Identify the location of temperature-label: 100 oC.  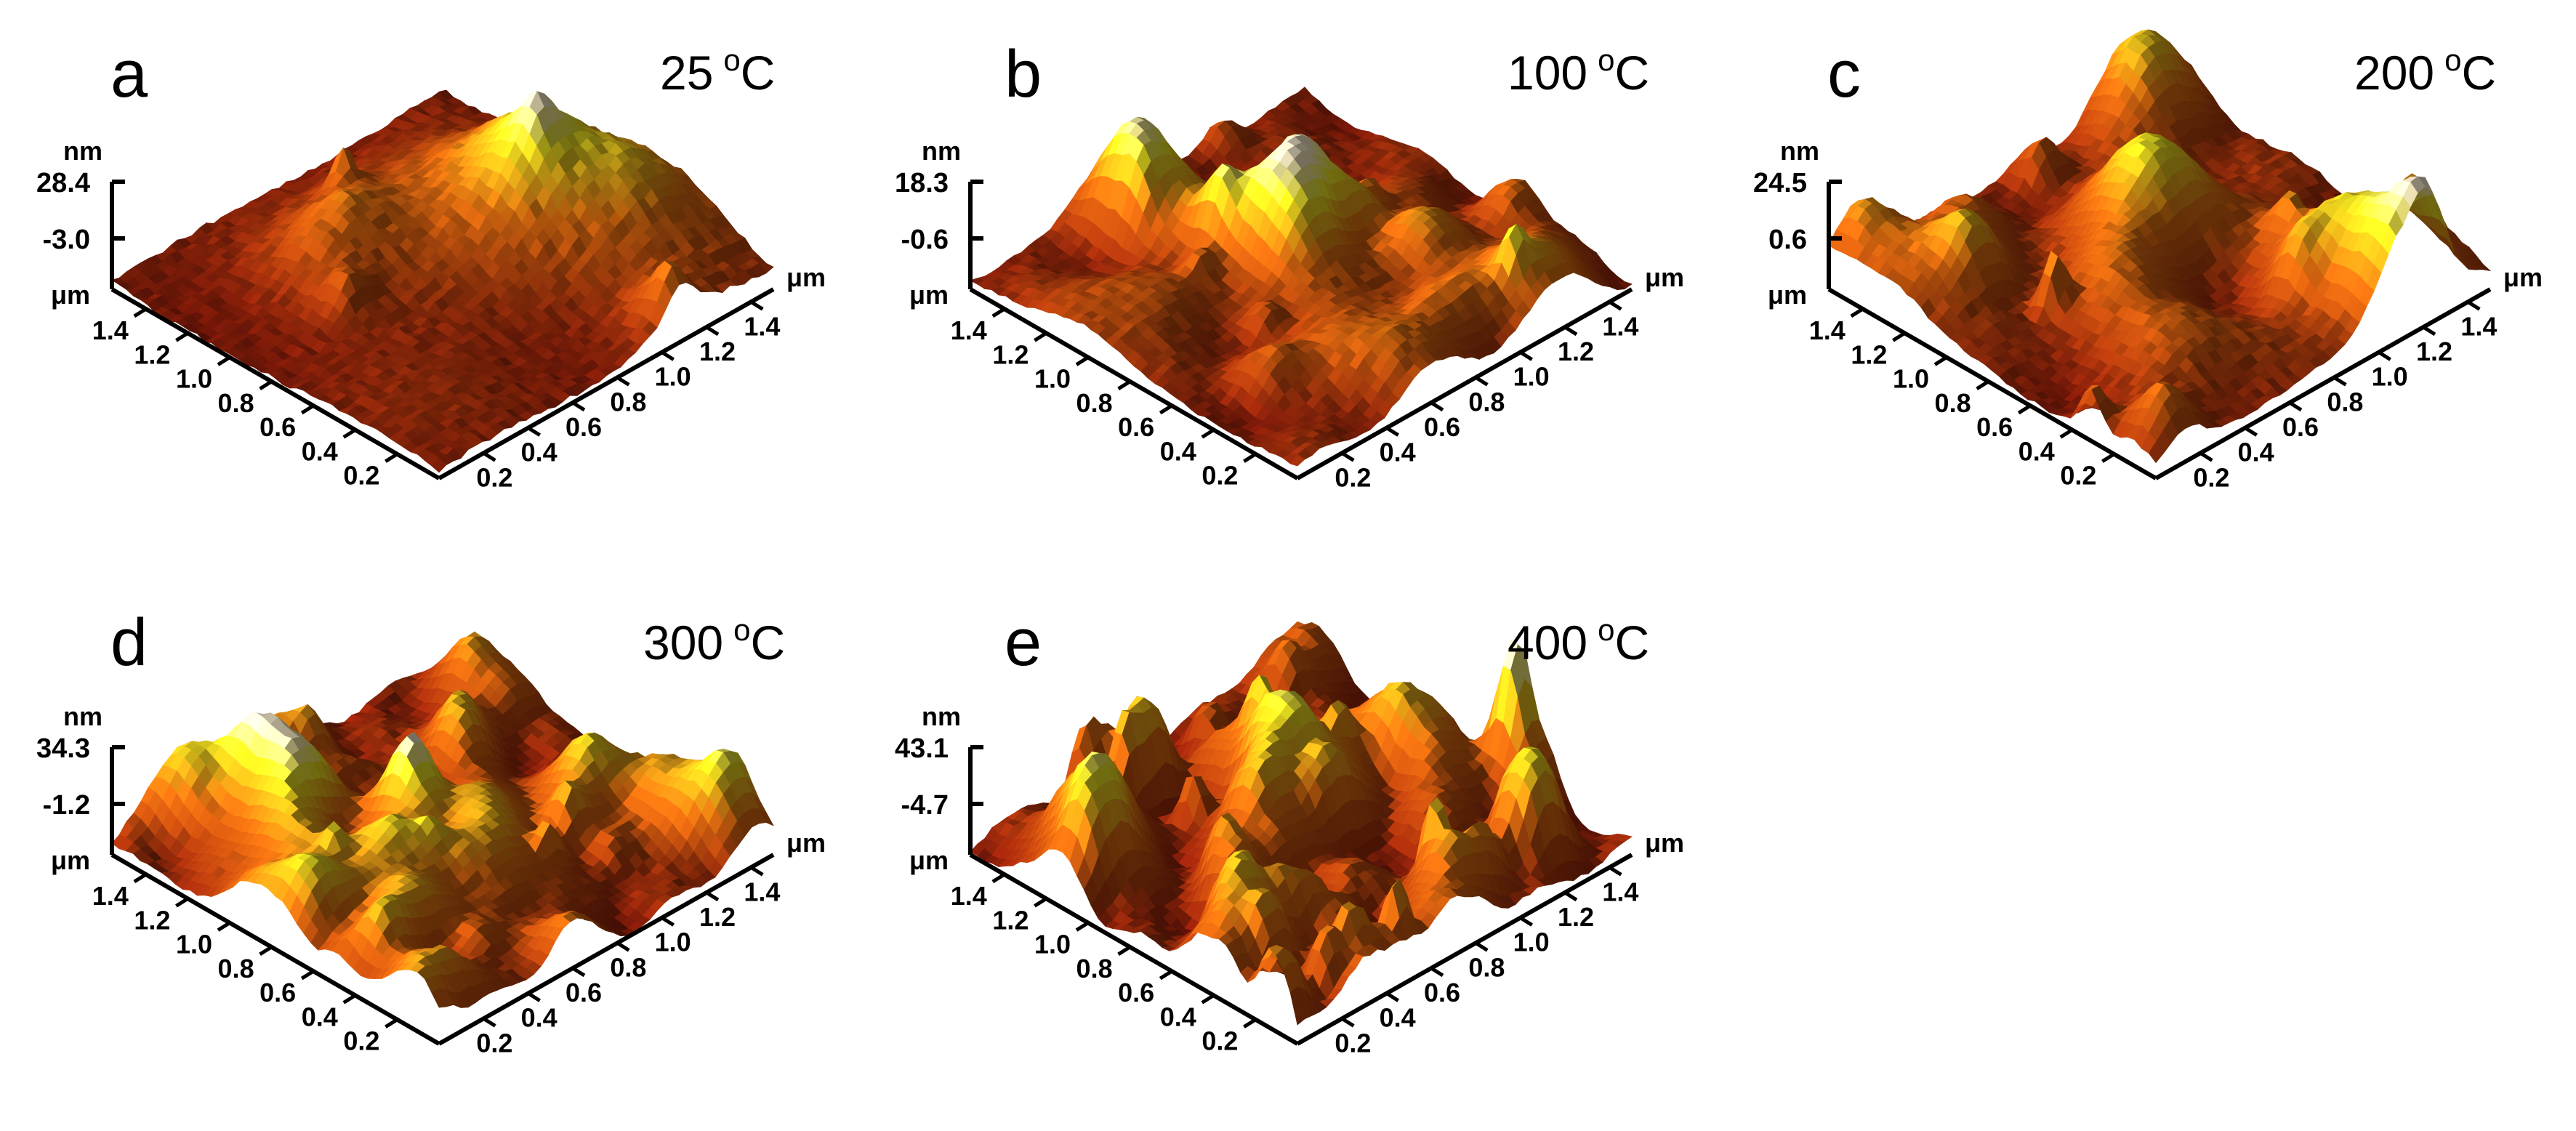
(1578, 71).